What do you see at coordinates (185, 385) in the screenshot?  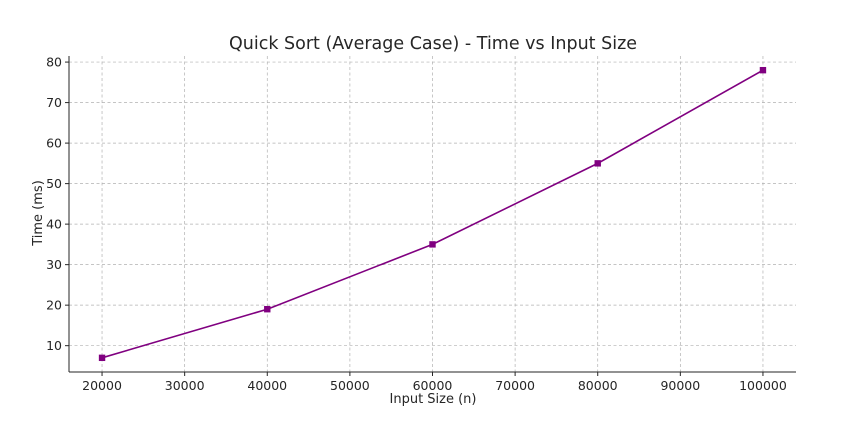 I see `x-tick-label: 30000` at bounding box center [185, 385].